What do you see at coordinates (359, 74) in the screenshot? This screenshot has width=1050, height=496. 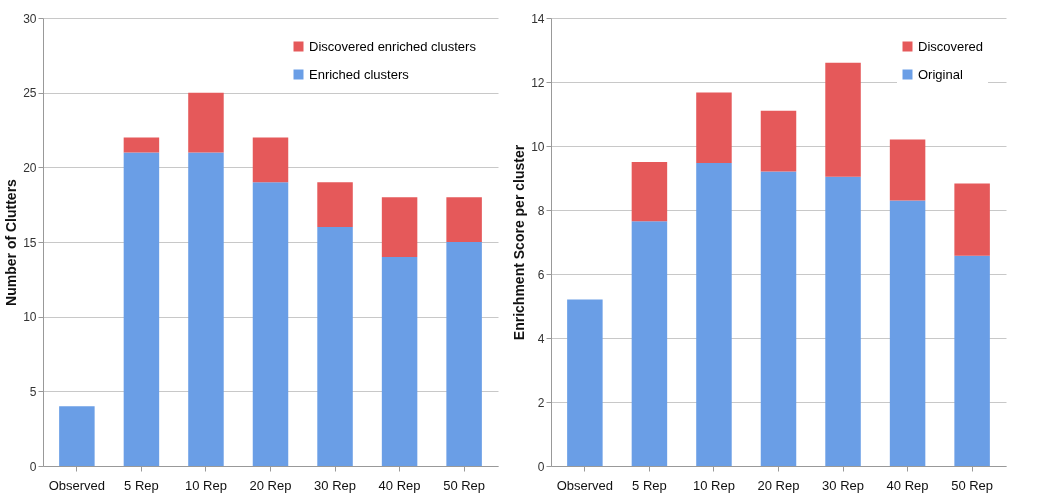 I see `legend-label: Enriched clusters` at bounding box center [359, 74].